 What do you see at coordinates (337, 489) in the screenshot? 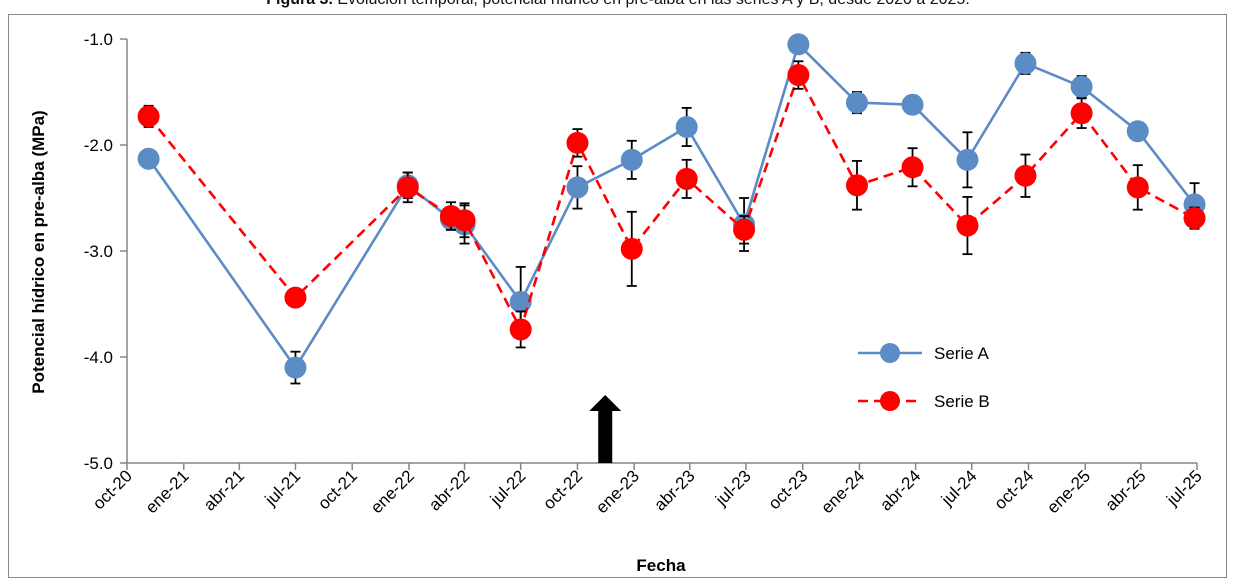
I see `x-tick-label: oct-21` at bounding box center [337, 489].